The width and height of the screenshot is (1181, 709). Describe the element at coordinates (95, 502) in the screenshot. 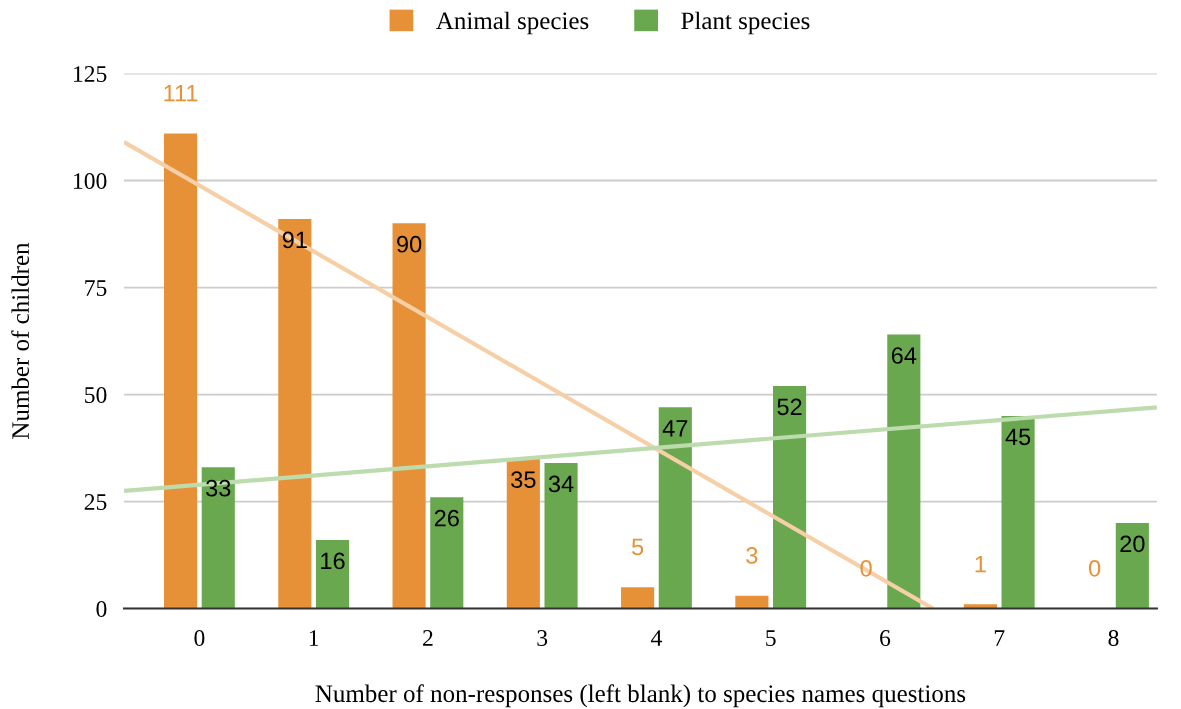

I see `y-tick-label: 25` at that location.